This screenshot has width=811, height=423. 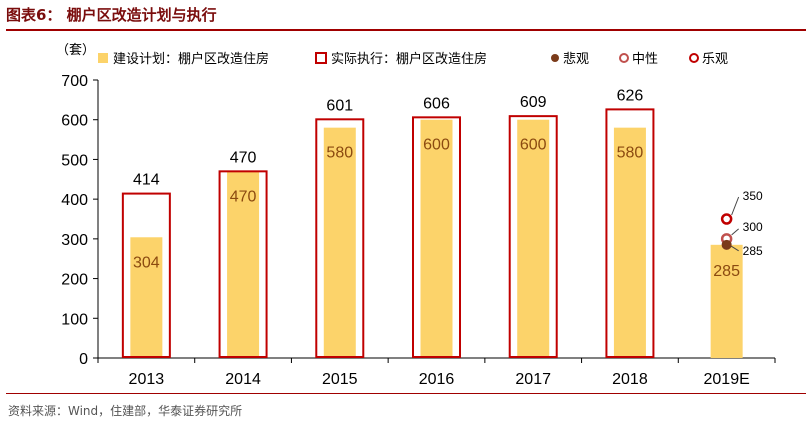 I want to click on planned-value-label: 285, so click(x=726, y=271).